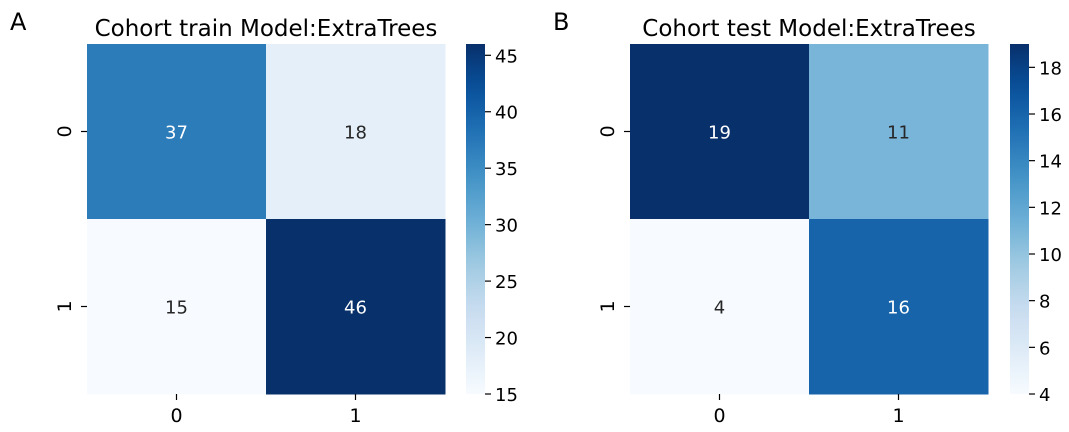 The width and height of the screenshot is (1069, 432). Describe the element at coordinates (1050, 115) in the screenshot. I see `colorbar-tick-label: 16` at that location.